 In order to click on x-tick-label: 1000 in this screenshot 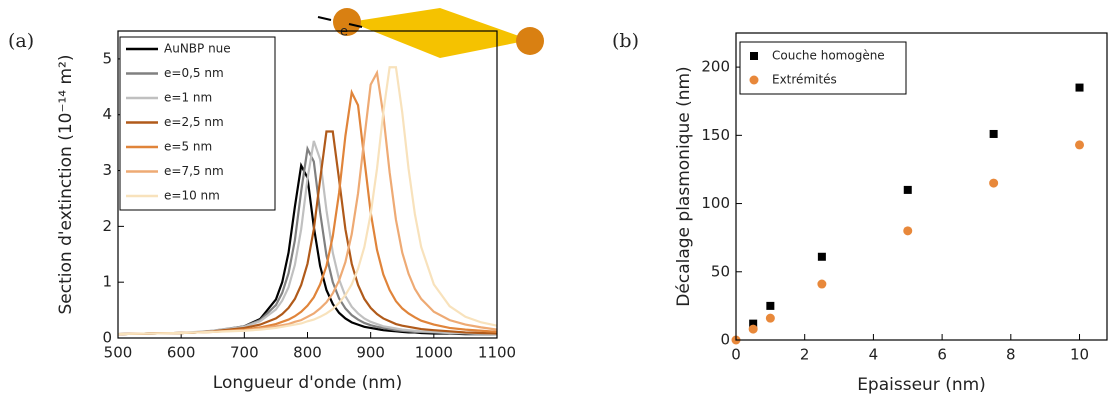, I will do `click(434, 353)`.